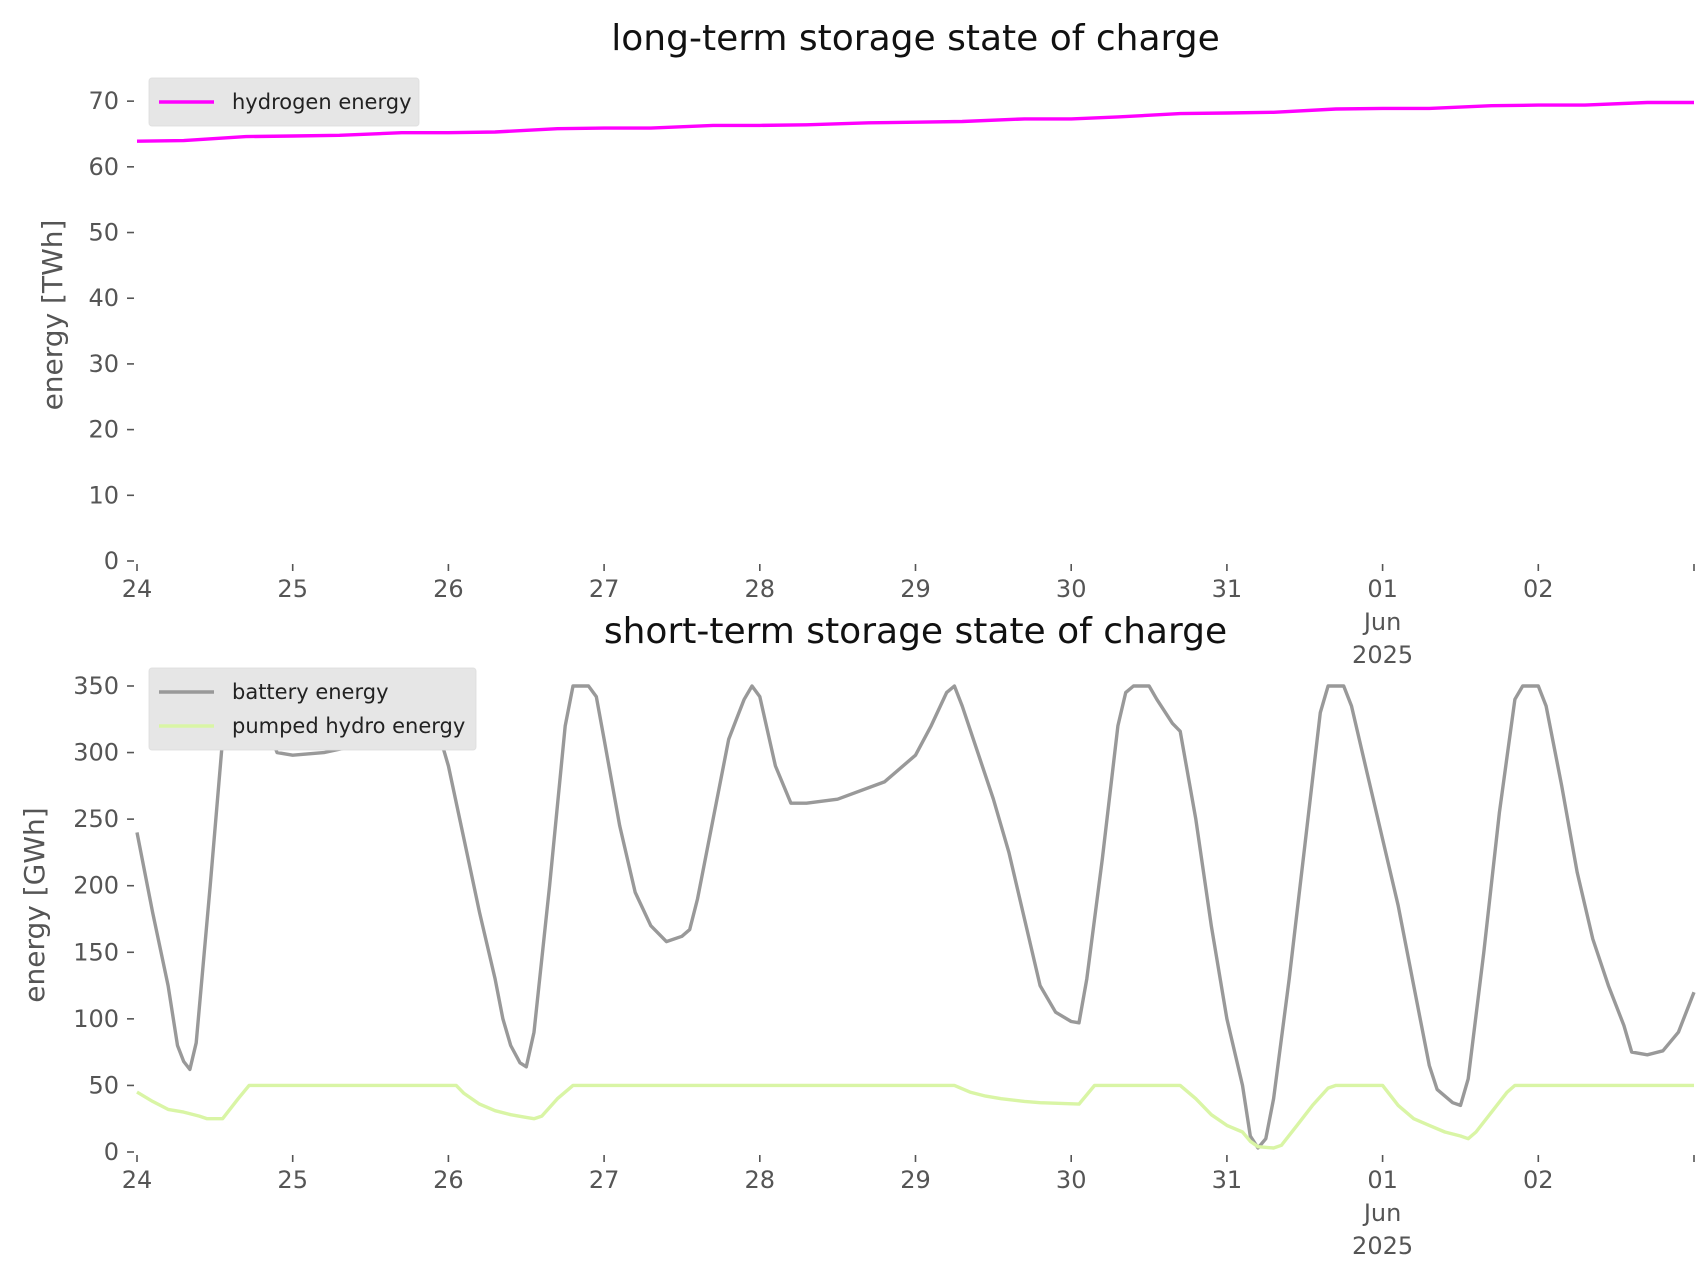  Describe the element at coordinates (915, 631) in the screenshot. I see `chart-title: short-term storage state of charge` at that location.